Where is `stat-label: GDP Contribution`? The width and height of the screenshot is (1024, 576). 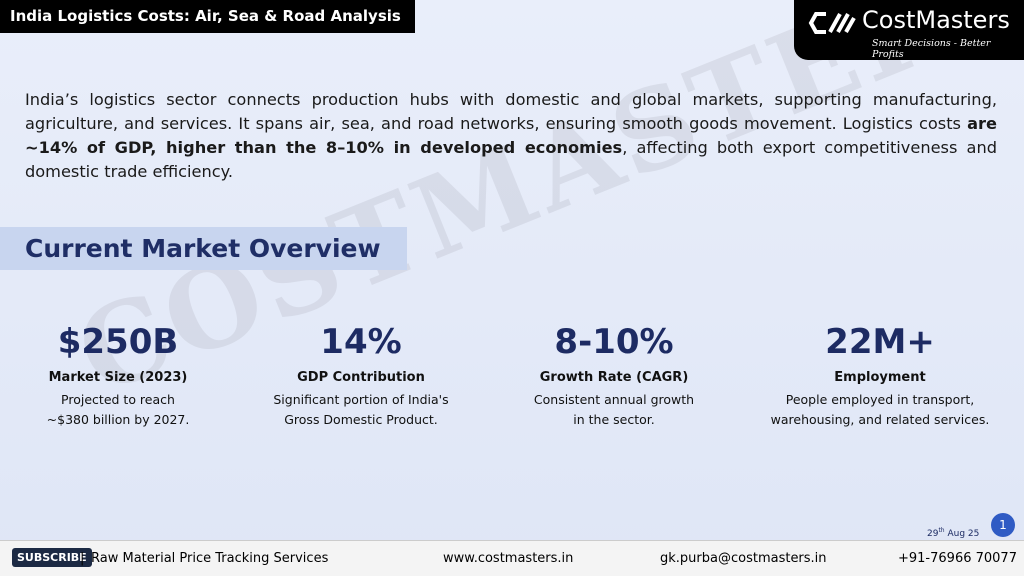
stat-label: GDP Contribution is located at coordinates (361, 377).